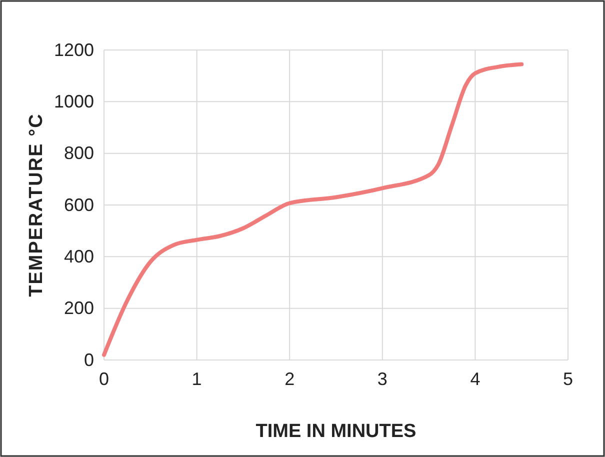 This screenshot has height=457, width=605. I want to click on x-axis-title: TIME IN MINUTES, so click(336, 431).